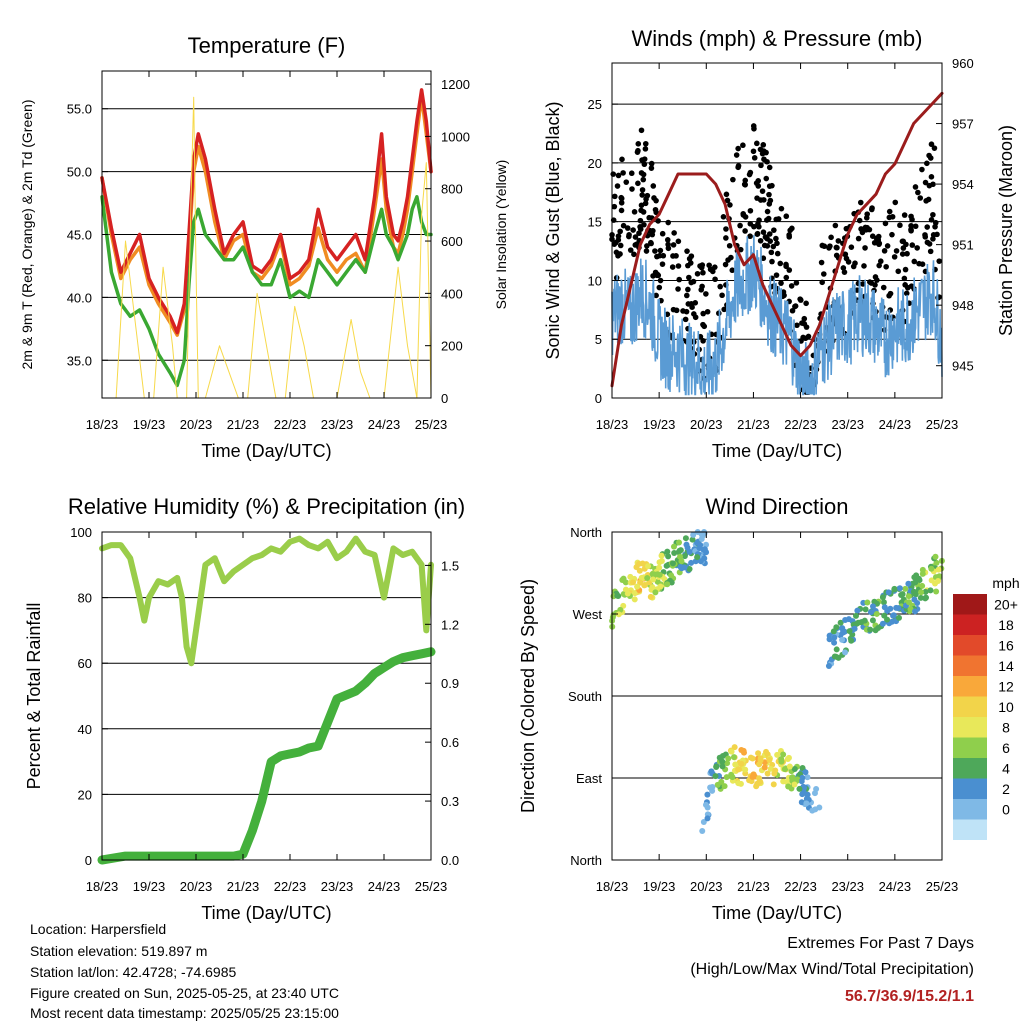 This screenshot has height=1024, width=1024. Describe the element at coordinates (832, 969) in the screenshot. I see `extremes-subtitle: (High/Low/Max Wind/Total Precipitation)` at that location.